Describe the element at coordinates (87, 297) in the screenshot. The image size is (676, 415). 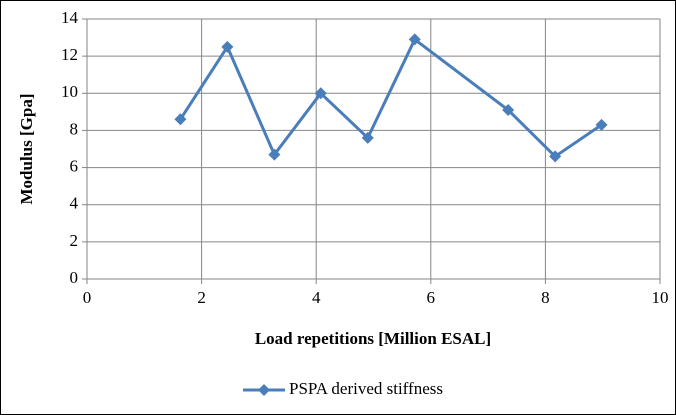
I see `x-tick-label: 0` at that location.